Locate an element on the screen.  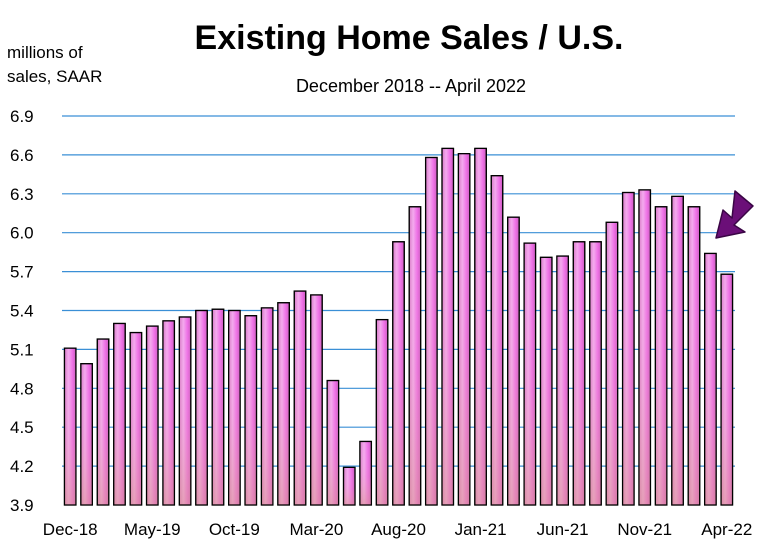
x-tick-label: Jan-21 is located at coordinates (481, 529).